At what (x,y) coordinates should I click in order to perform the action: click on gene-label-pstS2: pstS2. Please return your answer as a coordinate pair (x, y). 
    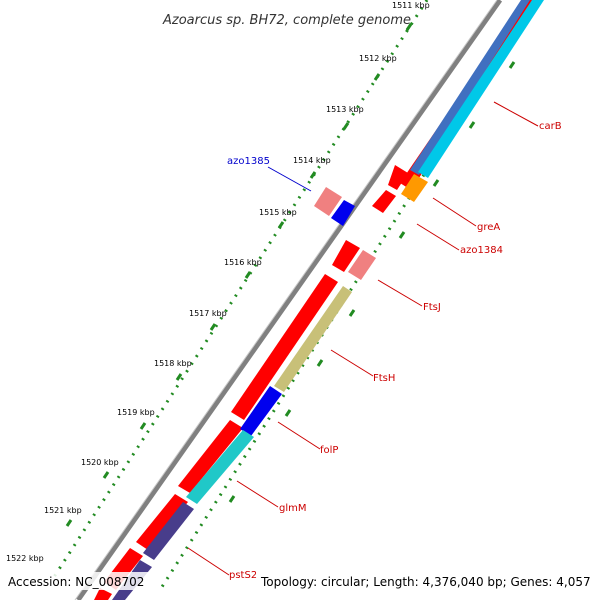
    Looking at the image, I should click on (243, 575).